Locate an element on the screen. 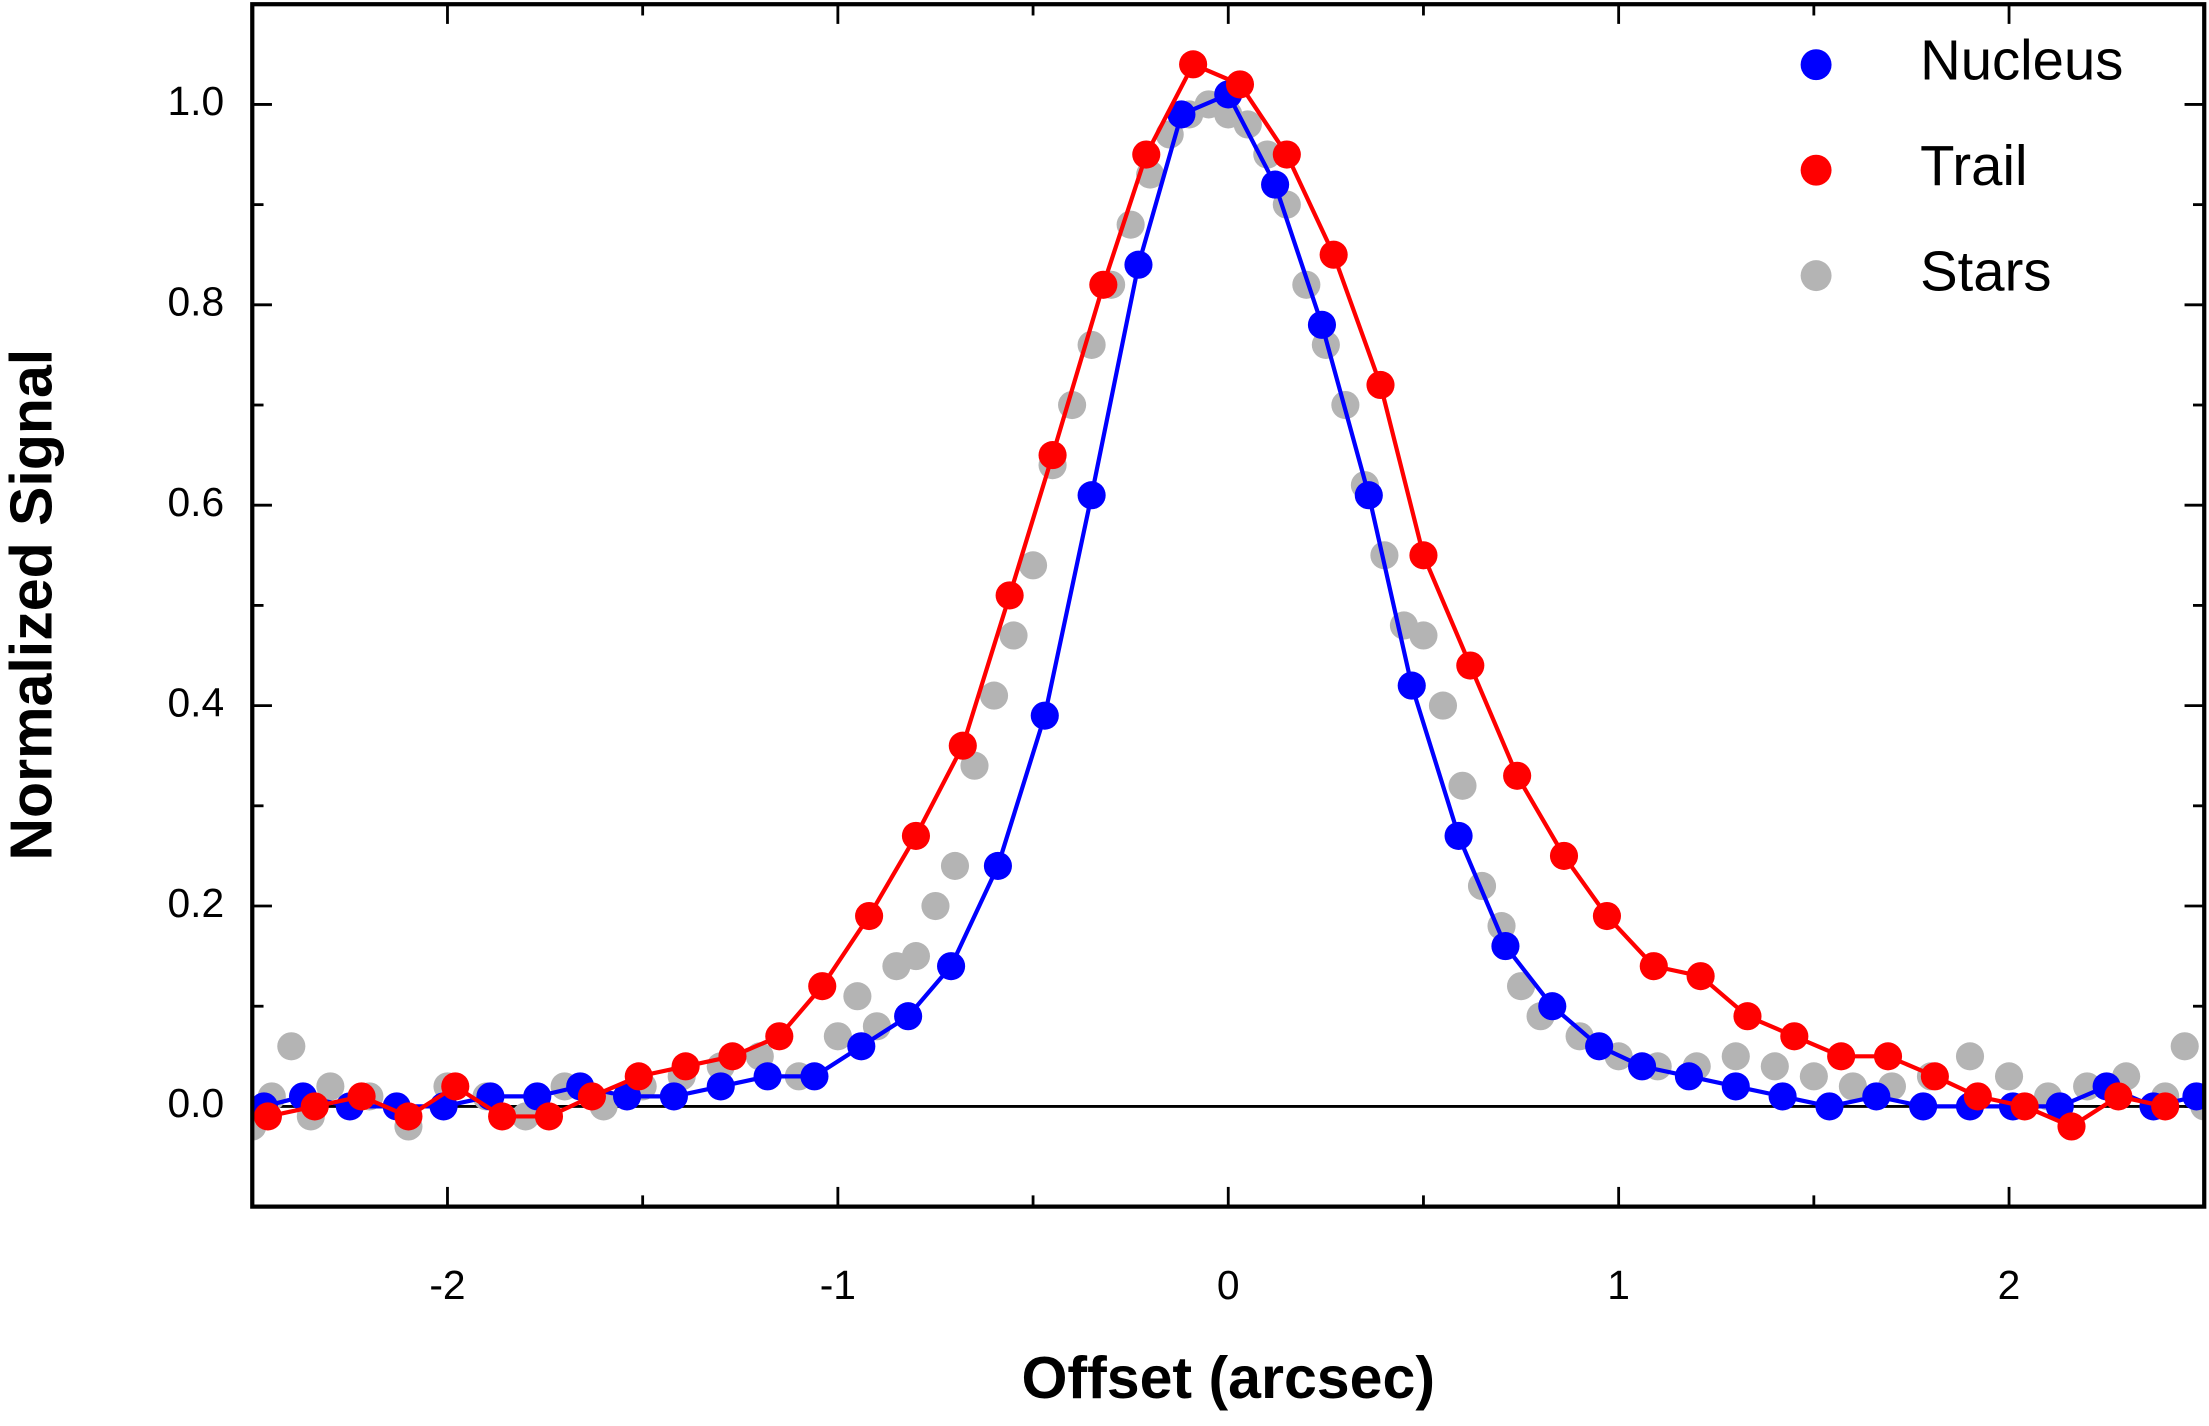 This screenshot has height=1426, width=2209. x-tick-label: 0 is located at coordinates (1228, 1285).